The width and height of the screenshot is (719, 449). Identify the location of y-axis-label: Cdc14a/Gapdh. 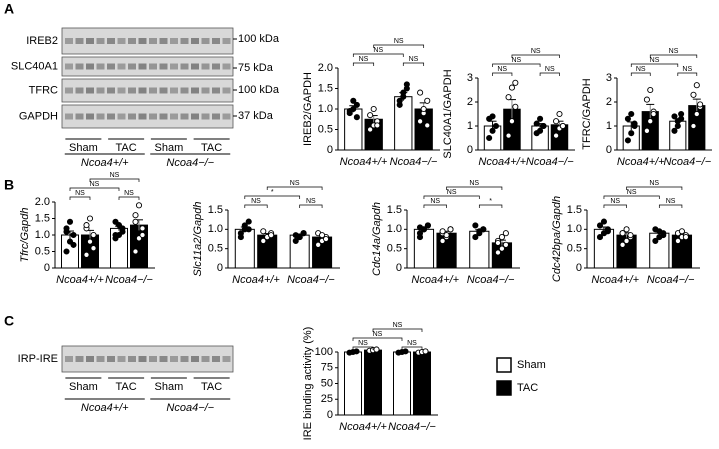
(377, 239).